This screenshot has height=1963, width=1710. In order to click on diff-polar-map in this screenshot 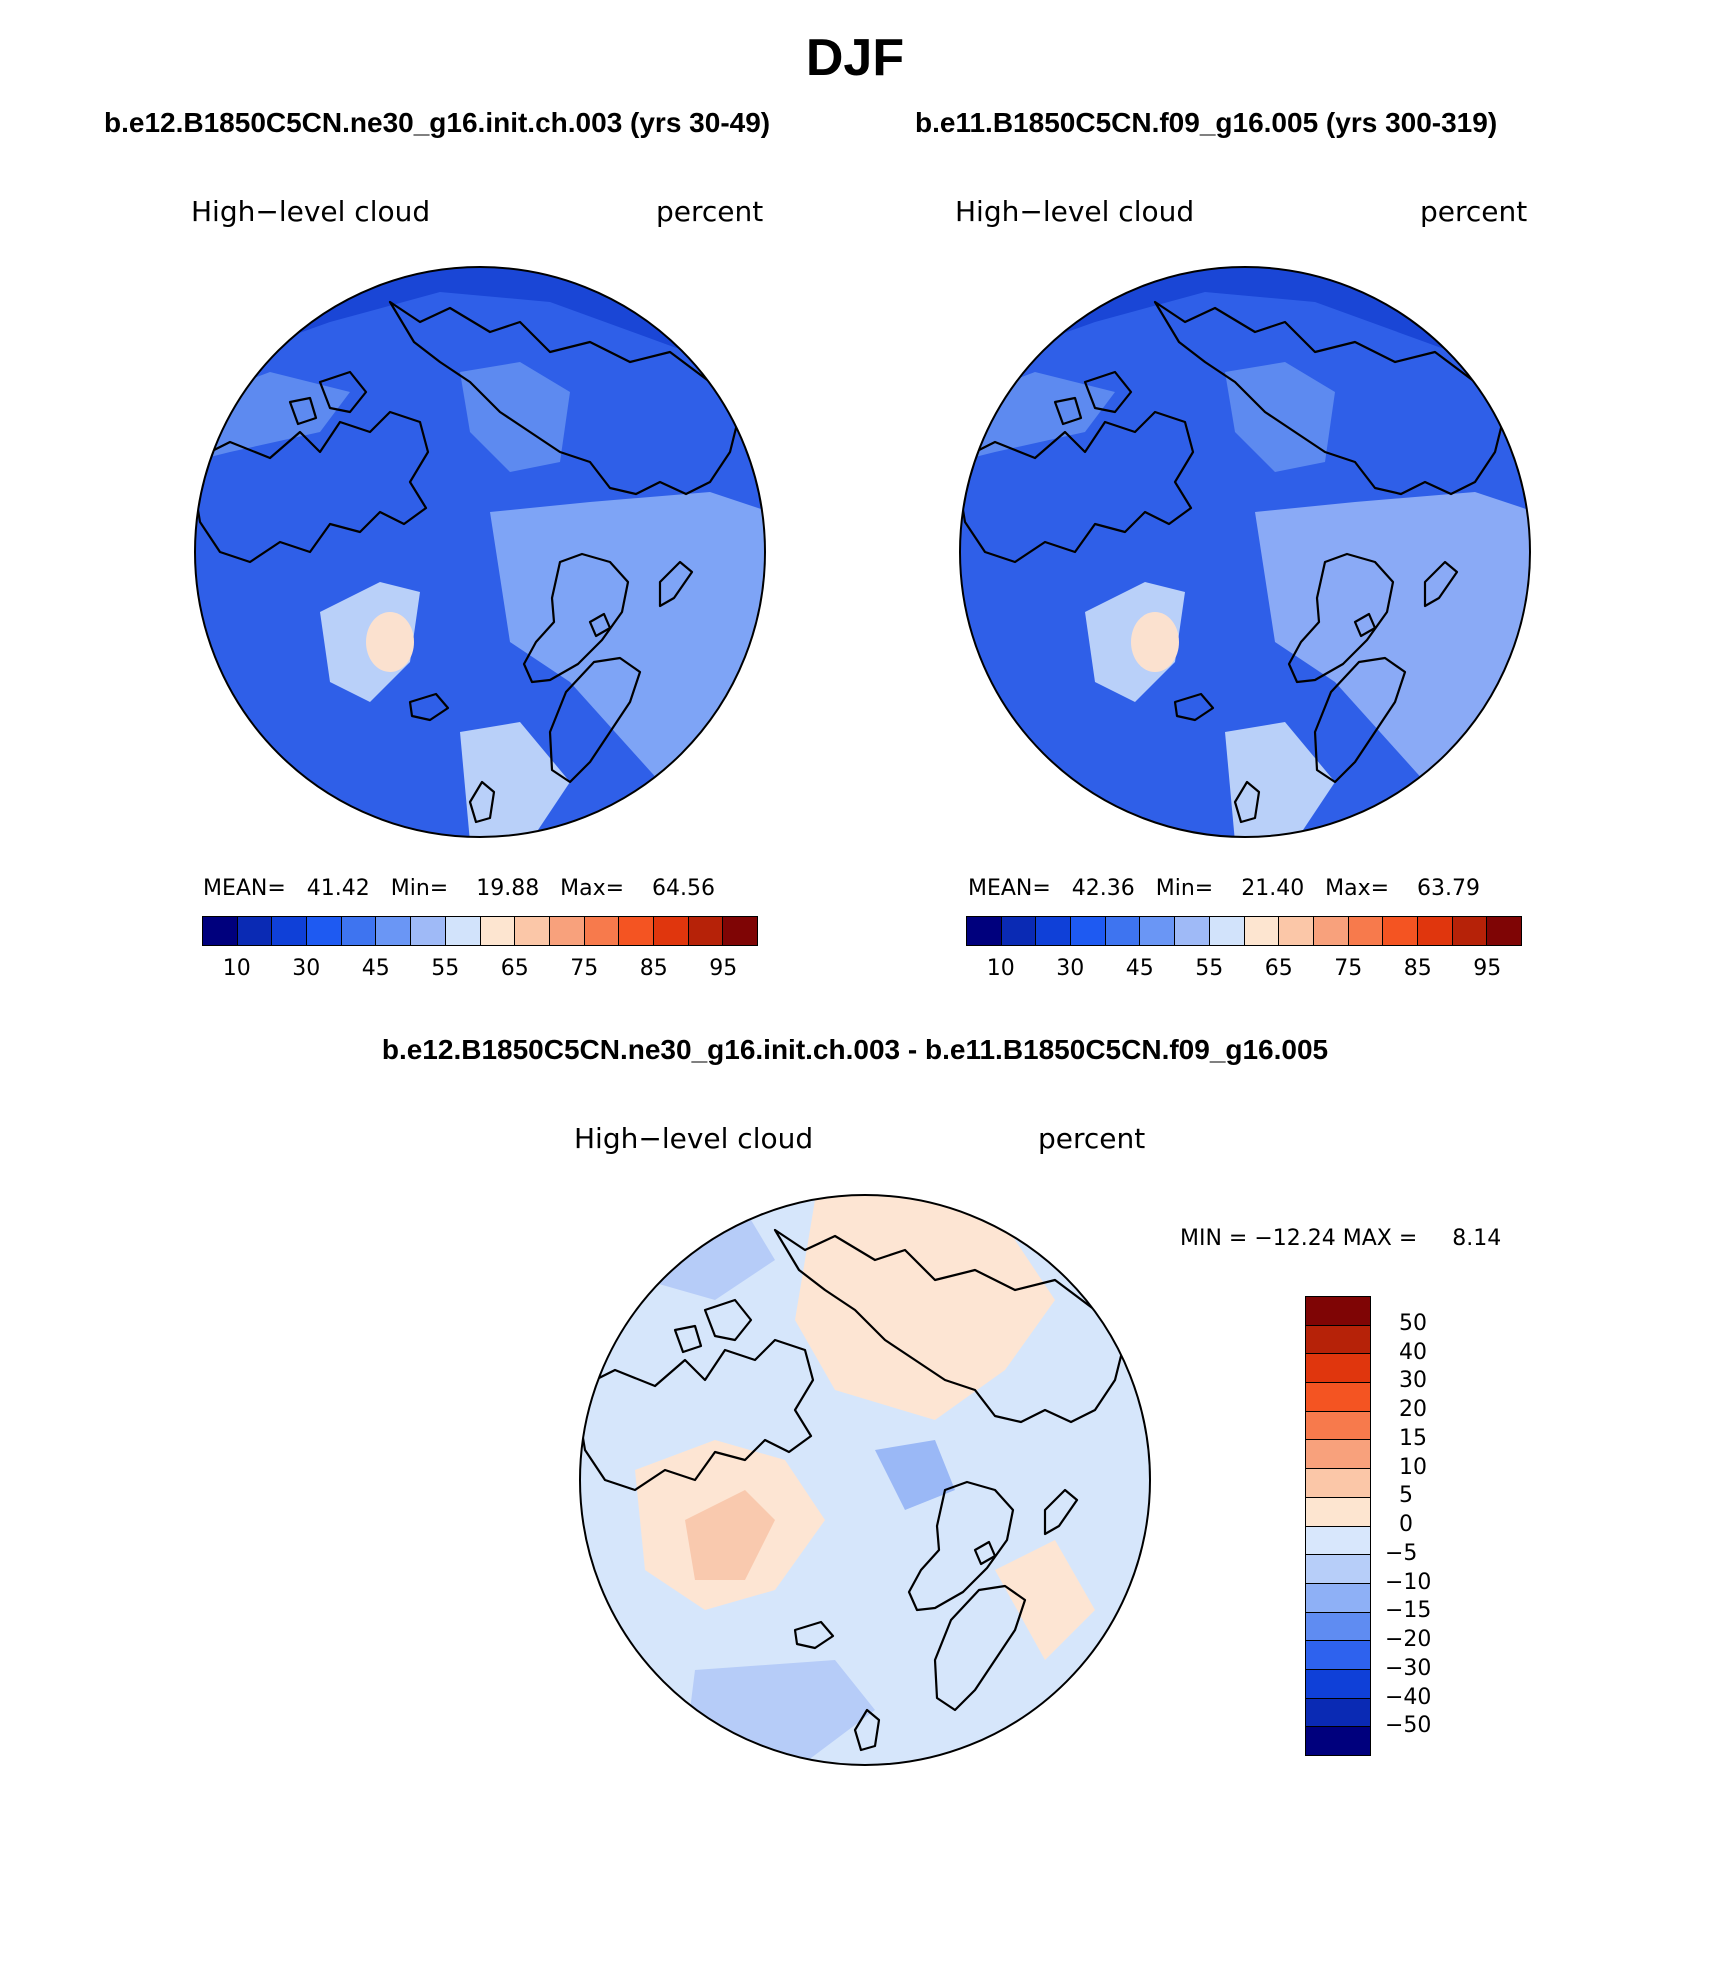, I will do `click(865, 1480)`.